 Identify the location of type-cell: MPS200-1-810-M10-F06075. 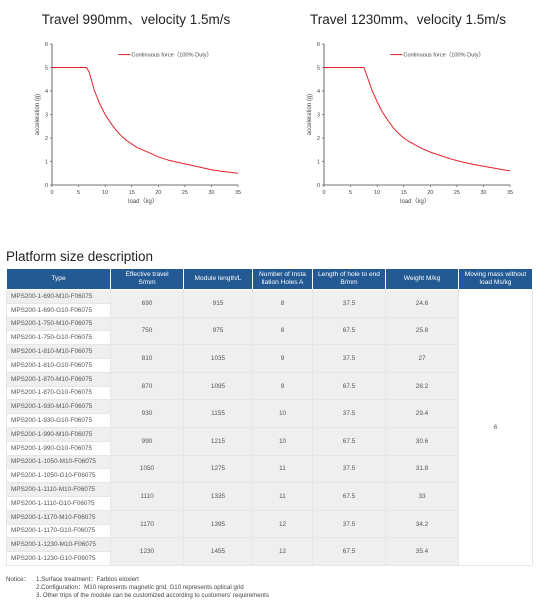
(58, 351).